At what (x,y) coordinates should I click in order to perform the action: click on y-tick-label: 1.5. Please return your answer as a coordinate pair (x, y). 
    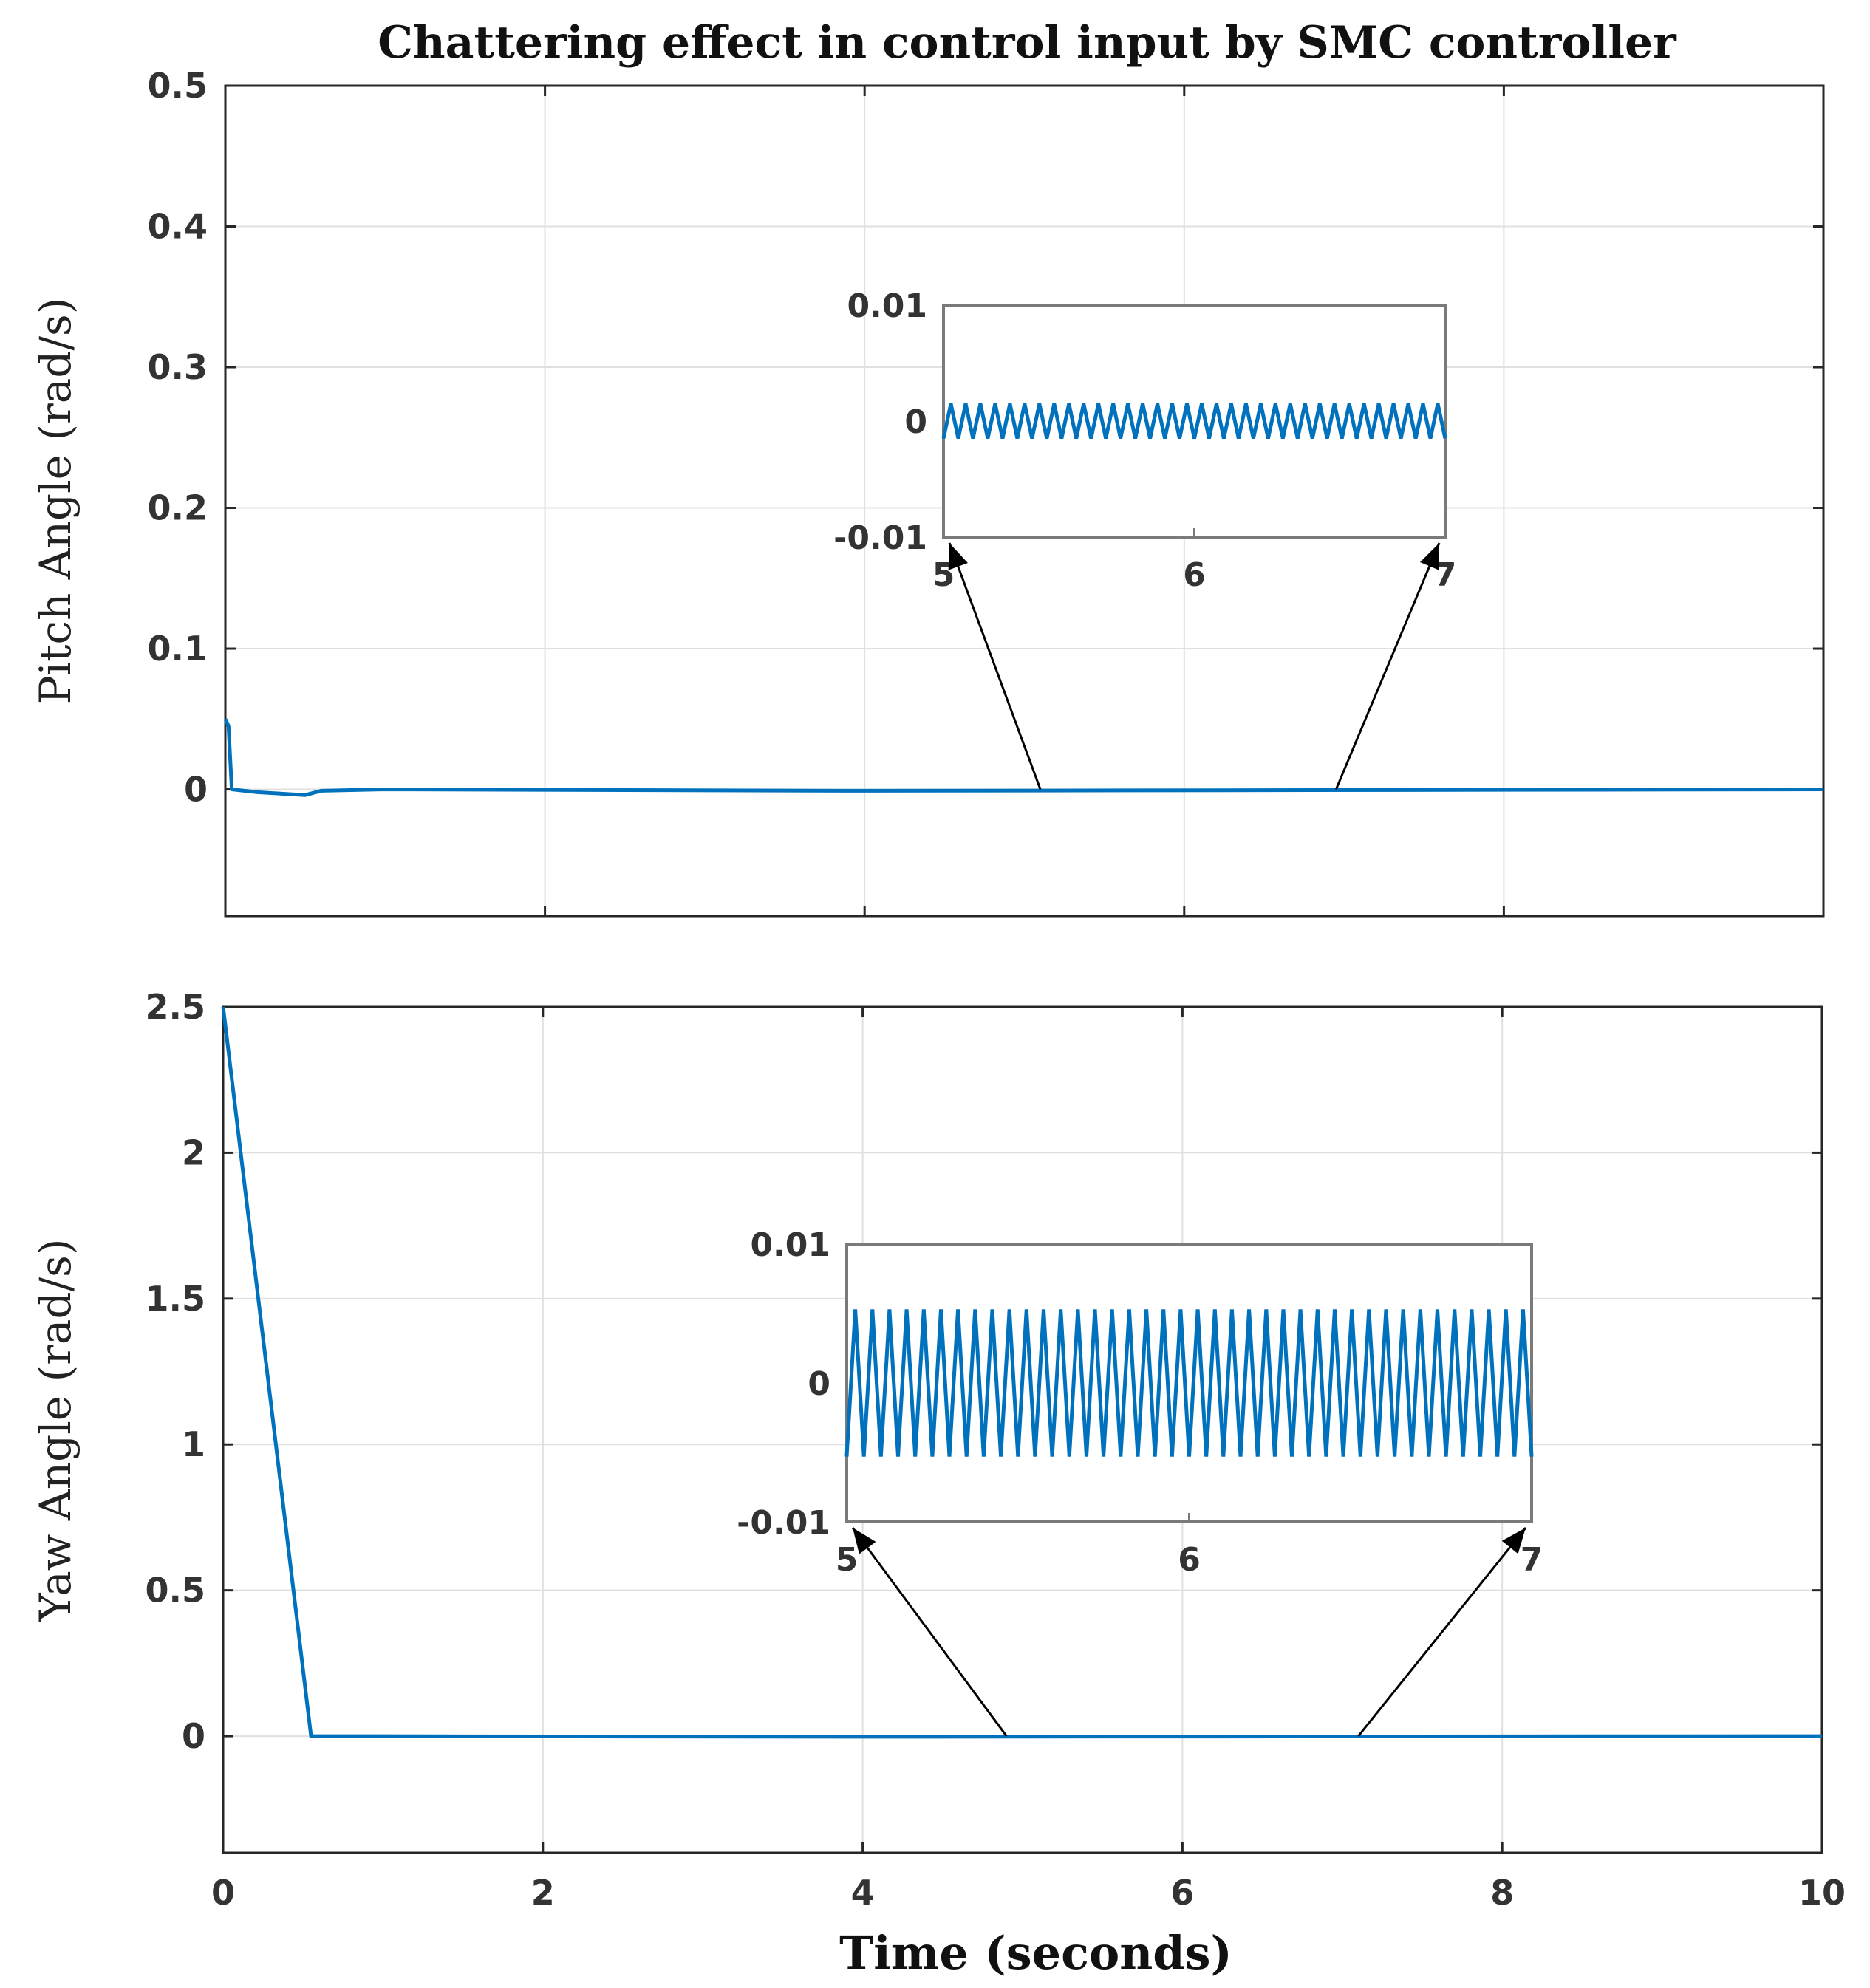
    Looking at the image, I should click on (176, 1299).